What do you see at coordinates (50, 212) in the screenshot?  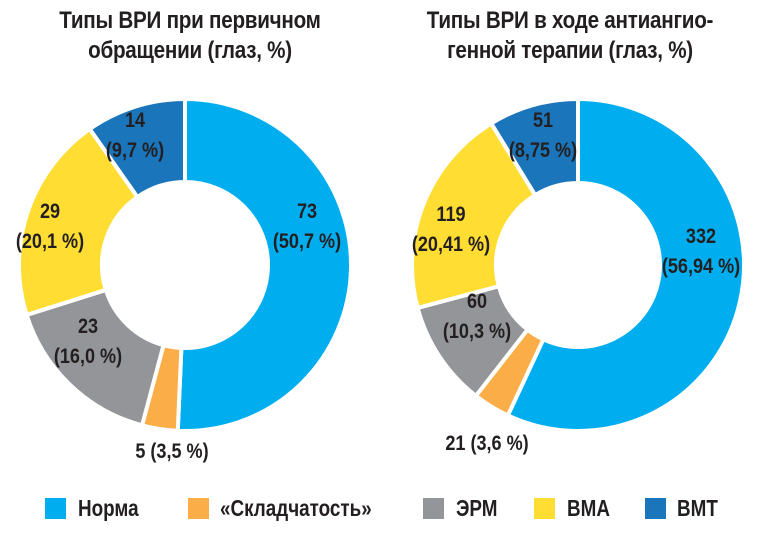 I see `slice-value-label-vma: 29` at bounding box center [50, 212].